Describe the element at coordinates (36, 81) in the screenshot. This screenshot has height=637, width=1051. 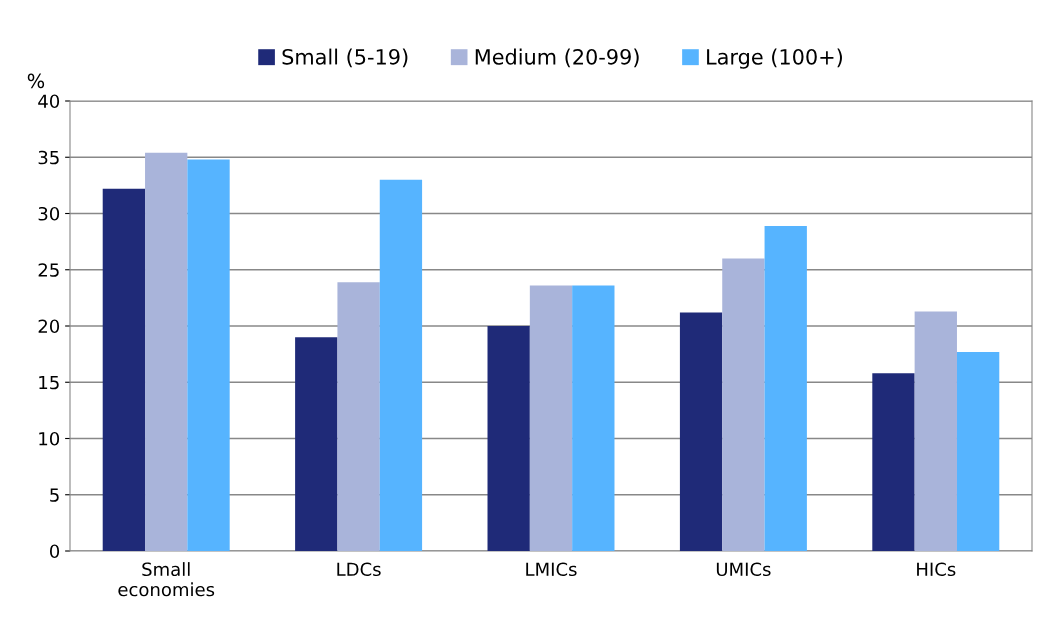
I see `y-axis-title: %` at that location.